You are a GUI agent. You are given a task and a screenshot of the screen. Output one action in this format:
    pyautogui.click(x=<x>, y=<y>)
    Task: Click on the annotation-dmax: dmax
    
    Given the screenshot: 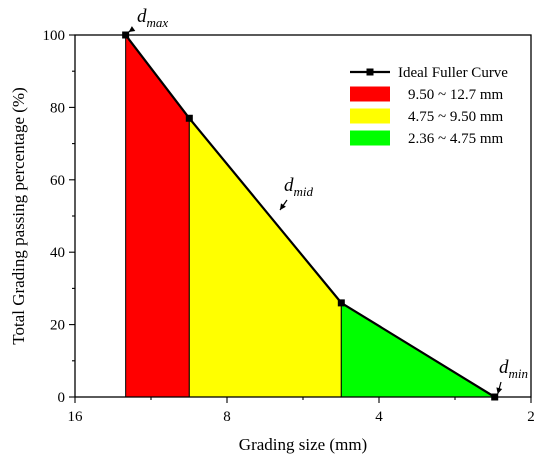 What is the action you would take?
    pyautogui.click(x=152, y=18)
    